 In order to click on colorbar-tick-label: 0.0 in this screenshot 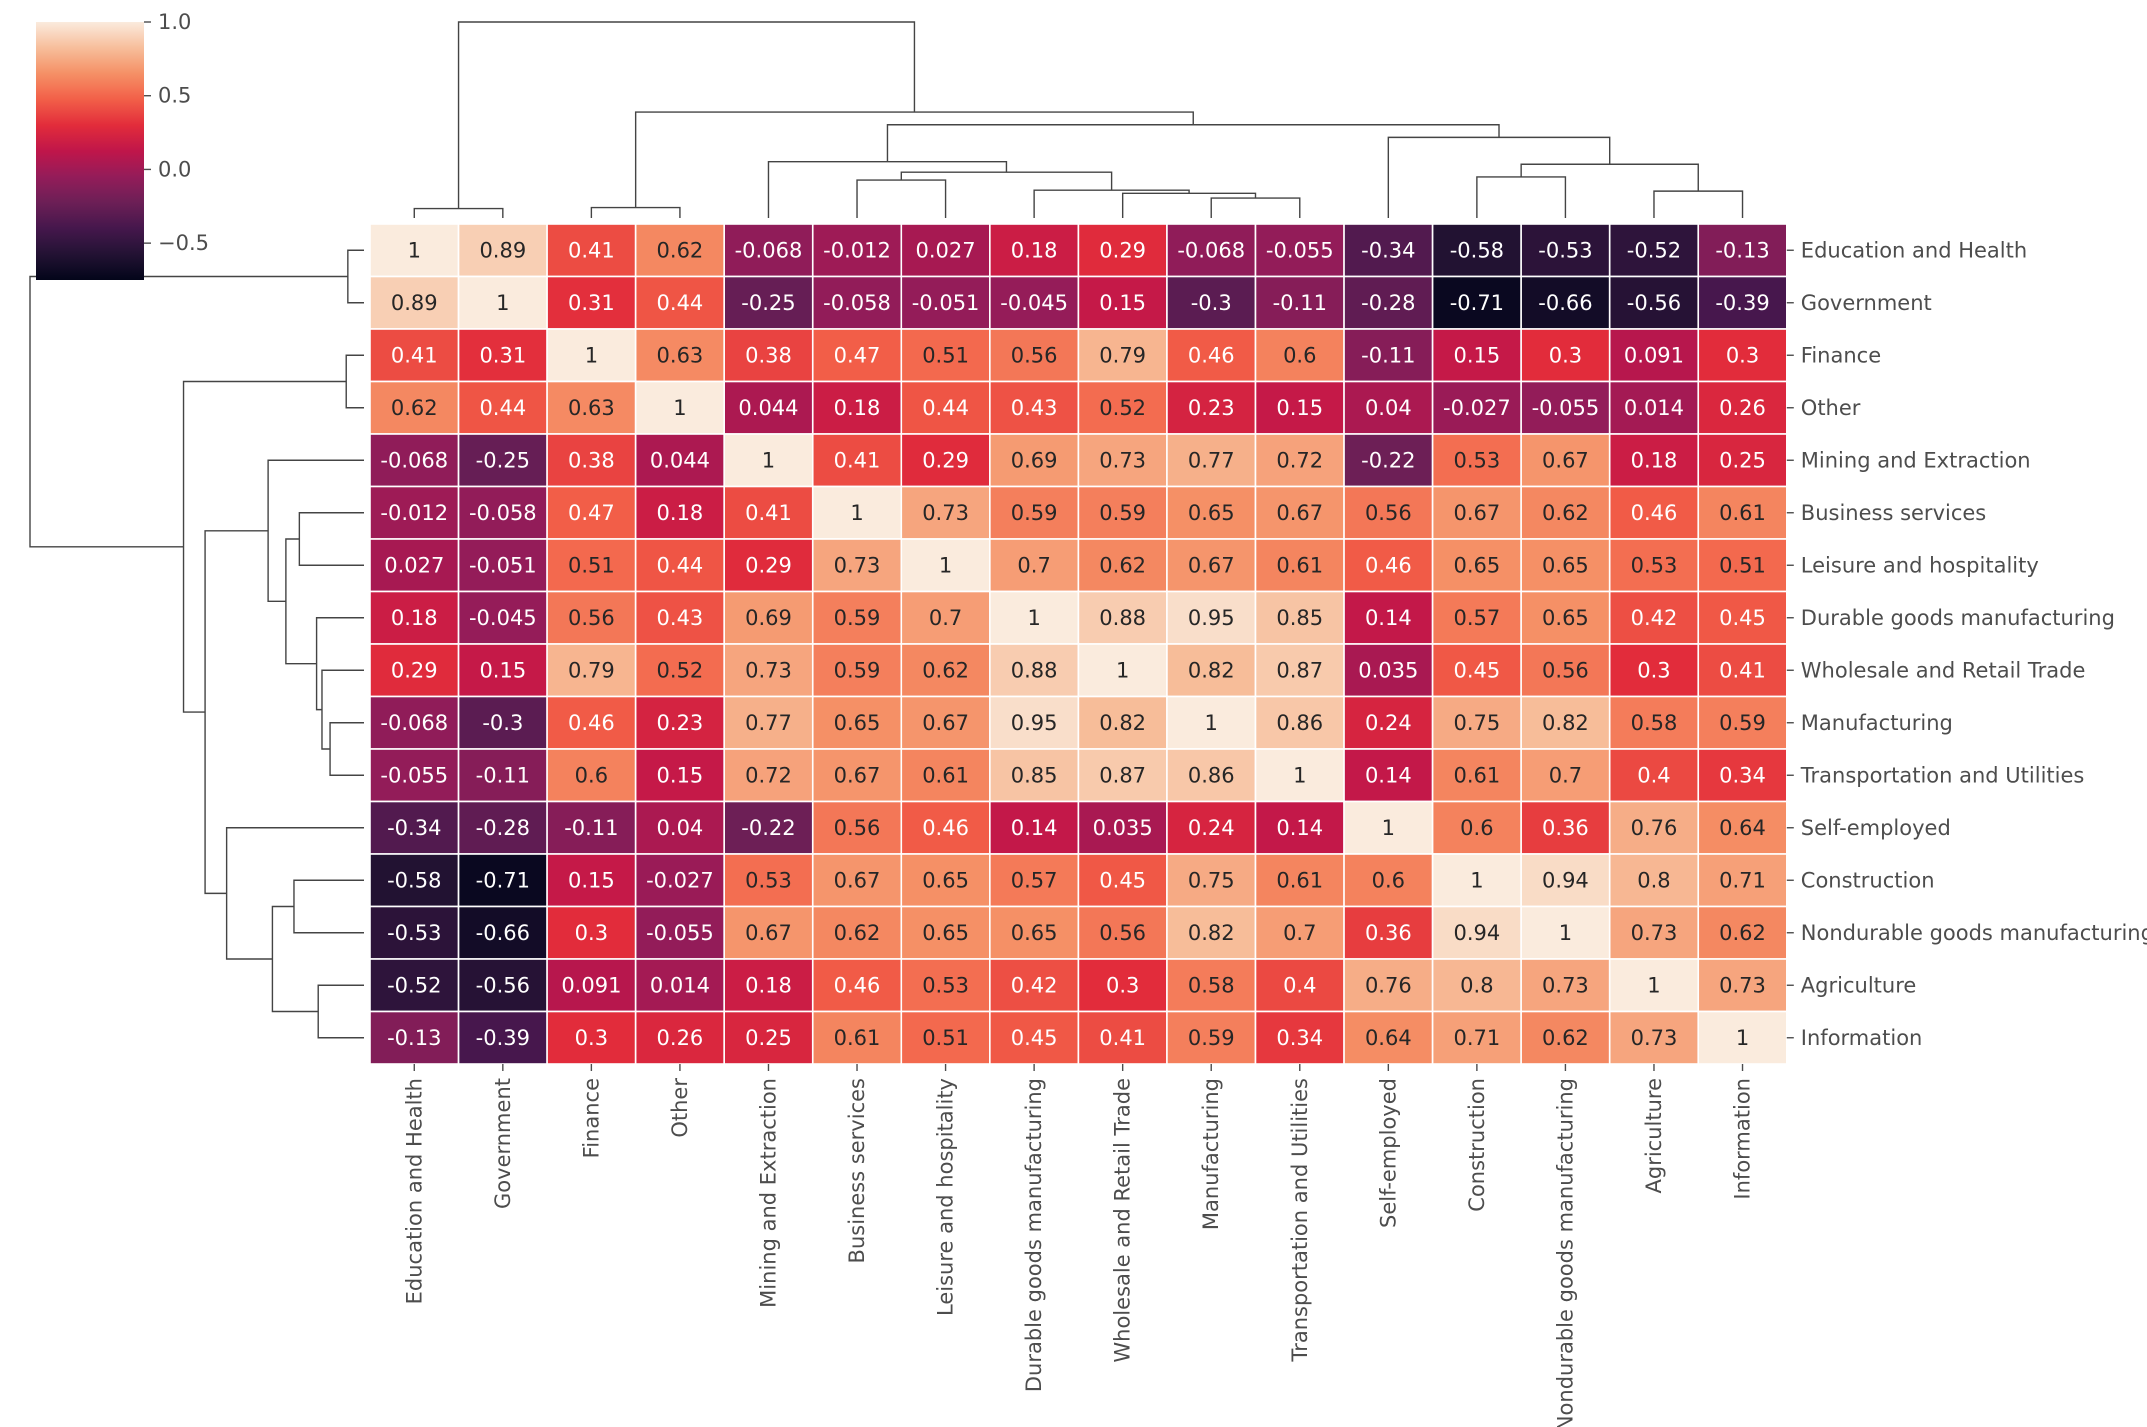, I will do `click(174, 169)`.